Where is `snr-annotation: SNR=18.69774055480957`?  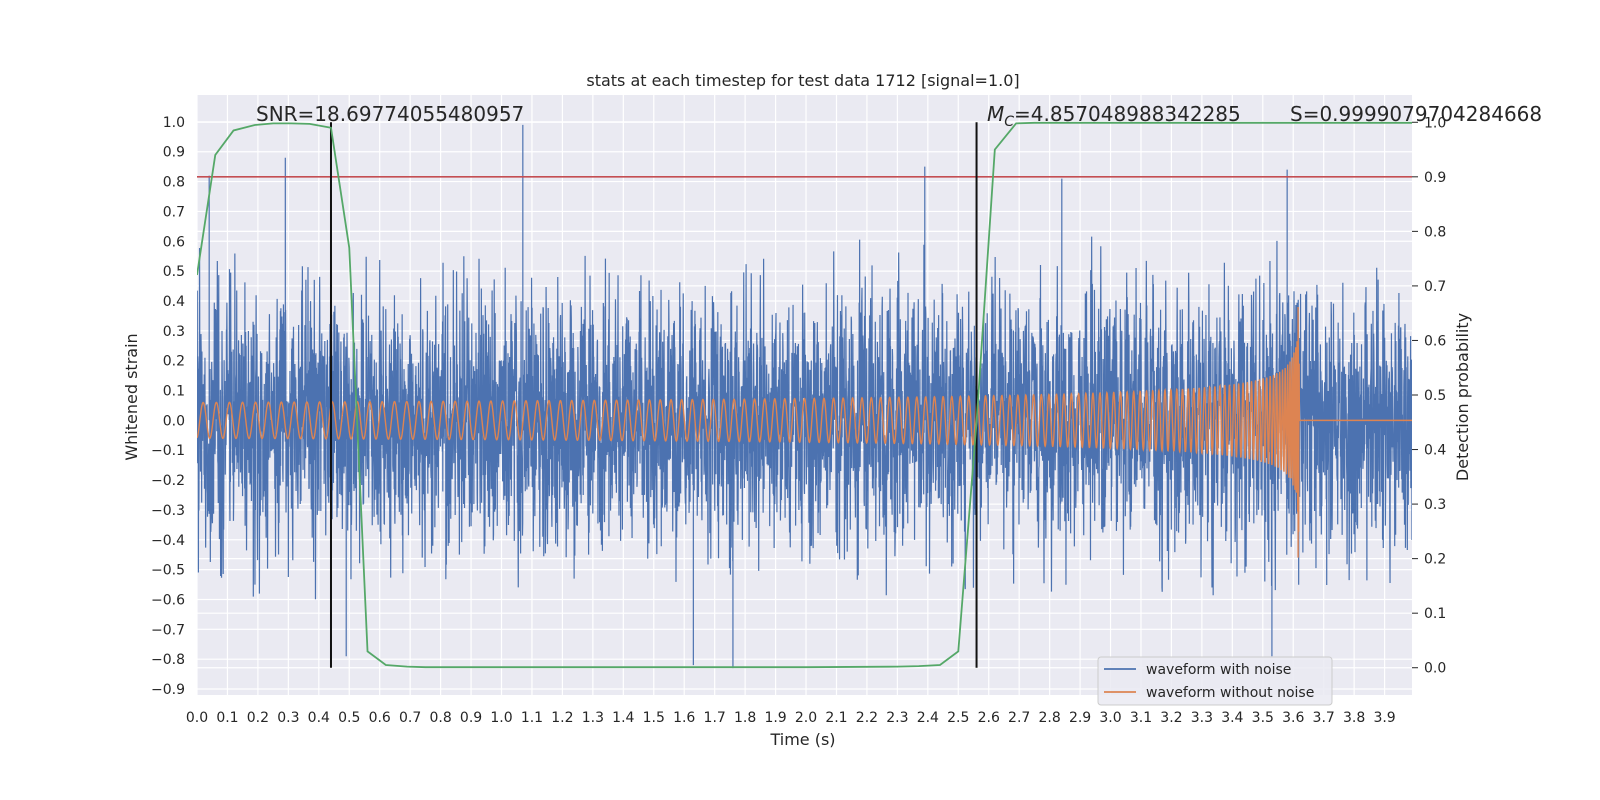
snr-annotation: SNR=18.69774055480957 is located at coordinates (390, 114).